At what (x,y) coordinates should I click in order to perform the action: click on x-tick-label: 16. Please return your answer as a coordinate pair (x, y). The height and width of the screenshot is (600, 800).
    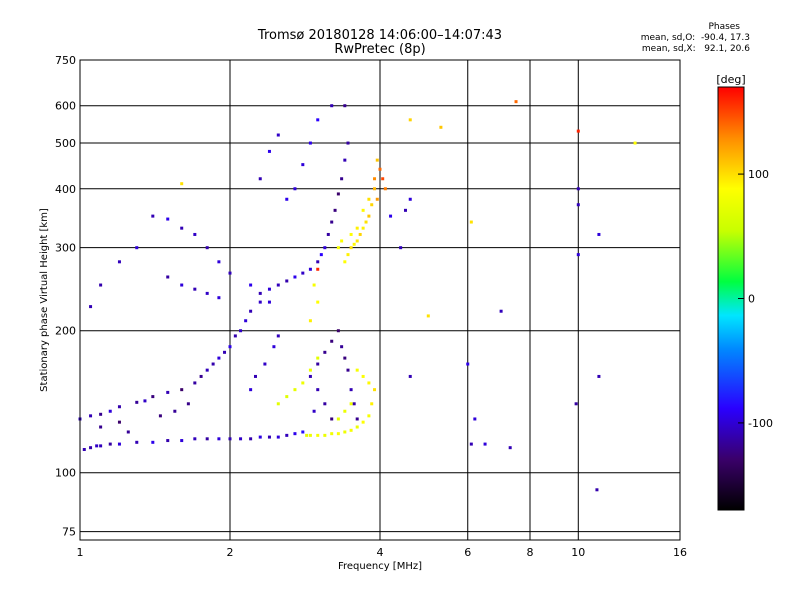
    Looking at the image, I should click on (680, 552).